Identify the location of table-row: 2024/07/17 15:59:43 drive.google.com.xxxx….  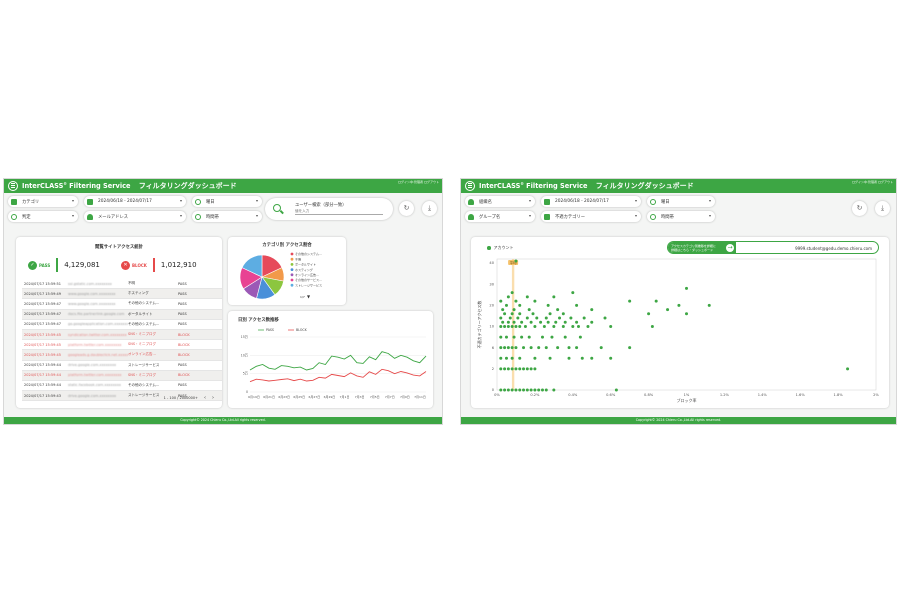
(122, 396).